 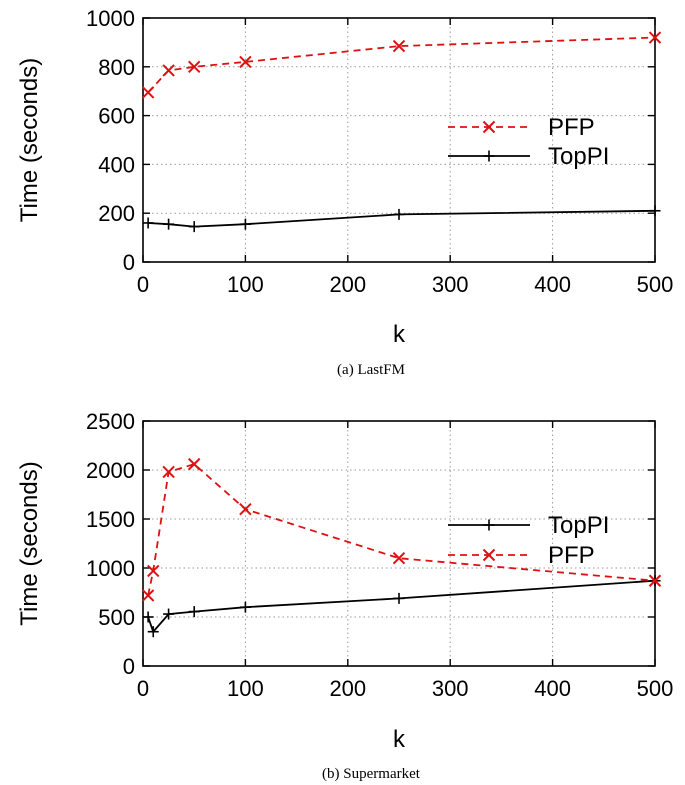 What do you see at coordinates (116, 116) in the screenshot?
I see `y-tick-label: 600` at bounding box center [116, 116].